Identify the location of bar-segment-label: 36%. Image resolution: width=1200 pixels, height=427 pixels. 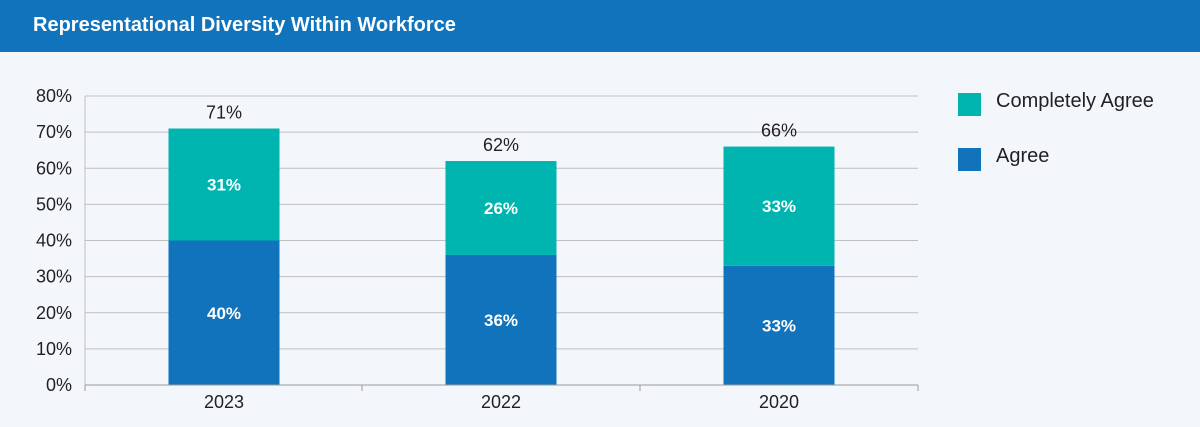
(501, 320).